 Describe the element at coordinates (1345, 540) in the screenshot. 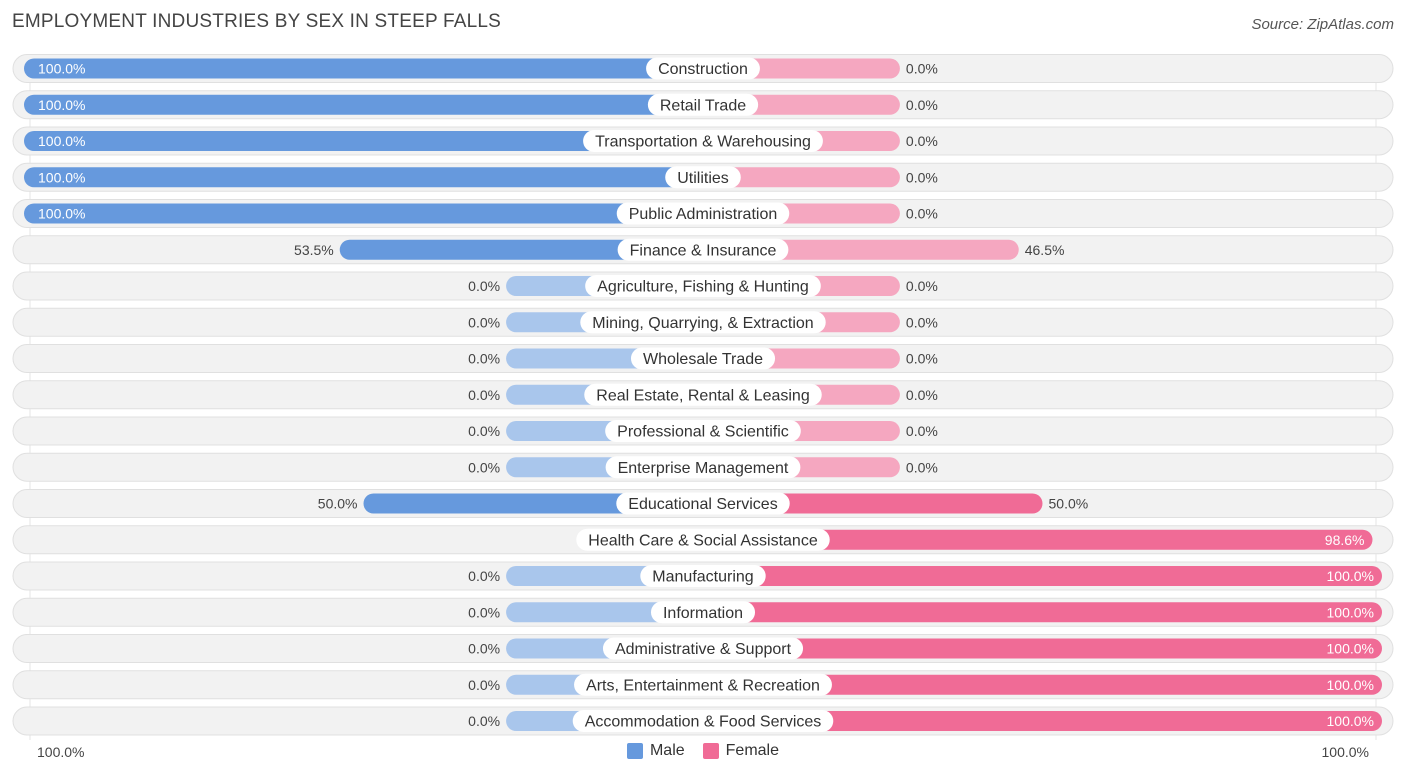

I see `value-label-female-health-care-social-assistance: 98.6%` at that location.